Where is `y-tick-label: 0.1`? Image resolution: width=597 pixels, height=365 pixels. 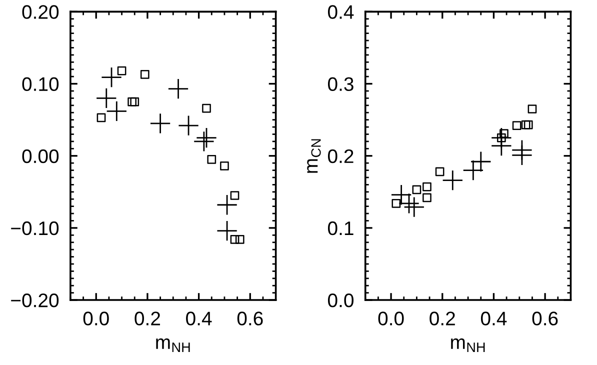 y-tick-label: 0.1 is located at coordinates (341, 228).